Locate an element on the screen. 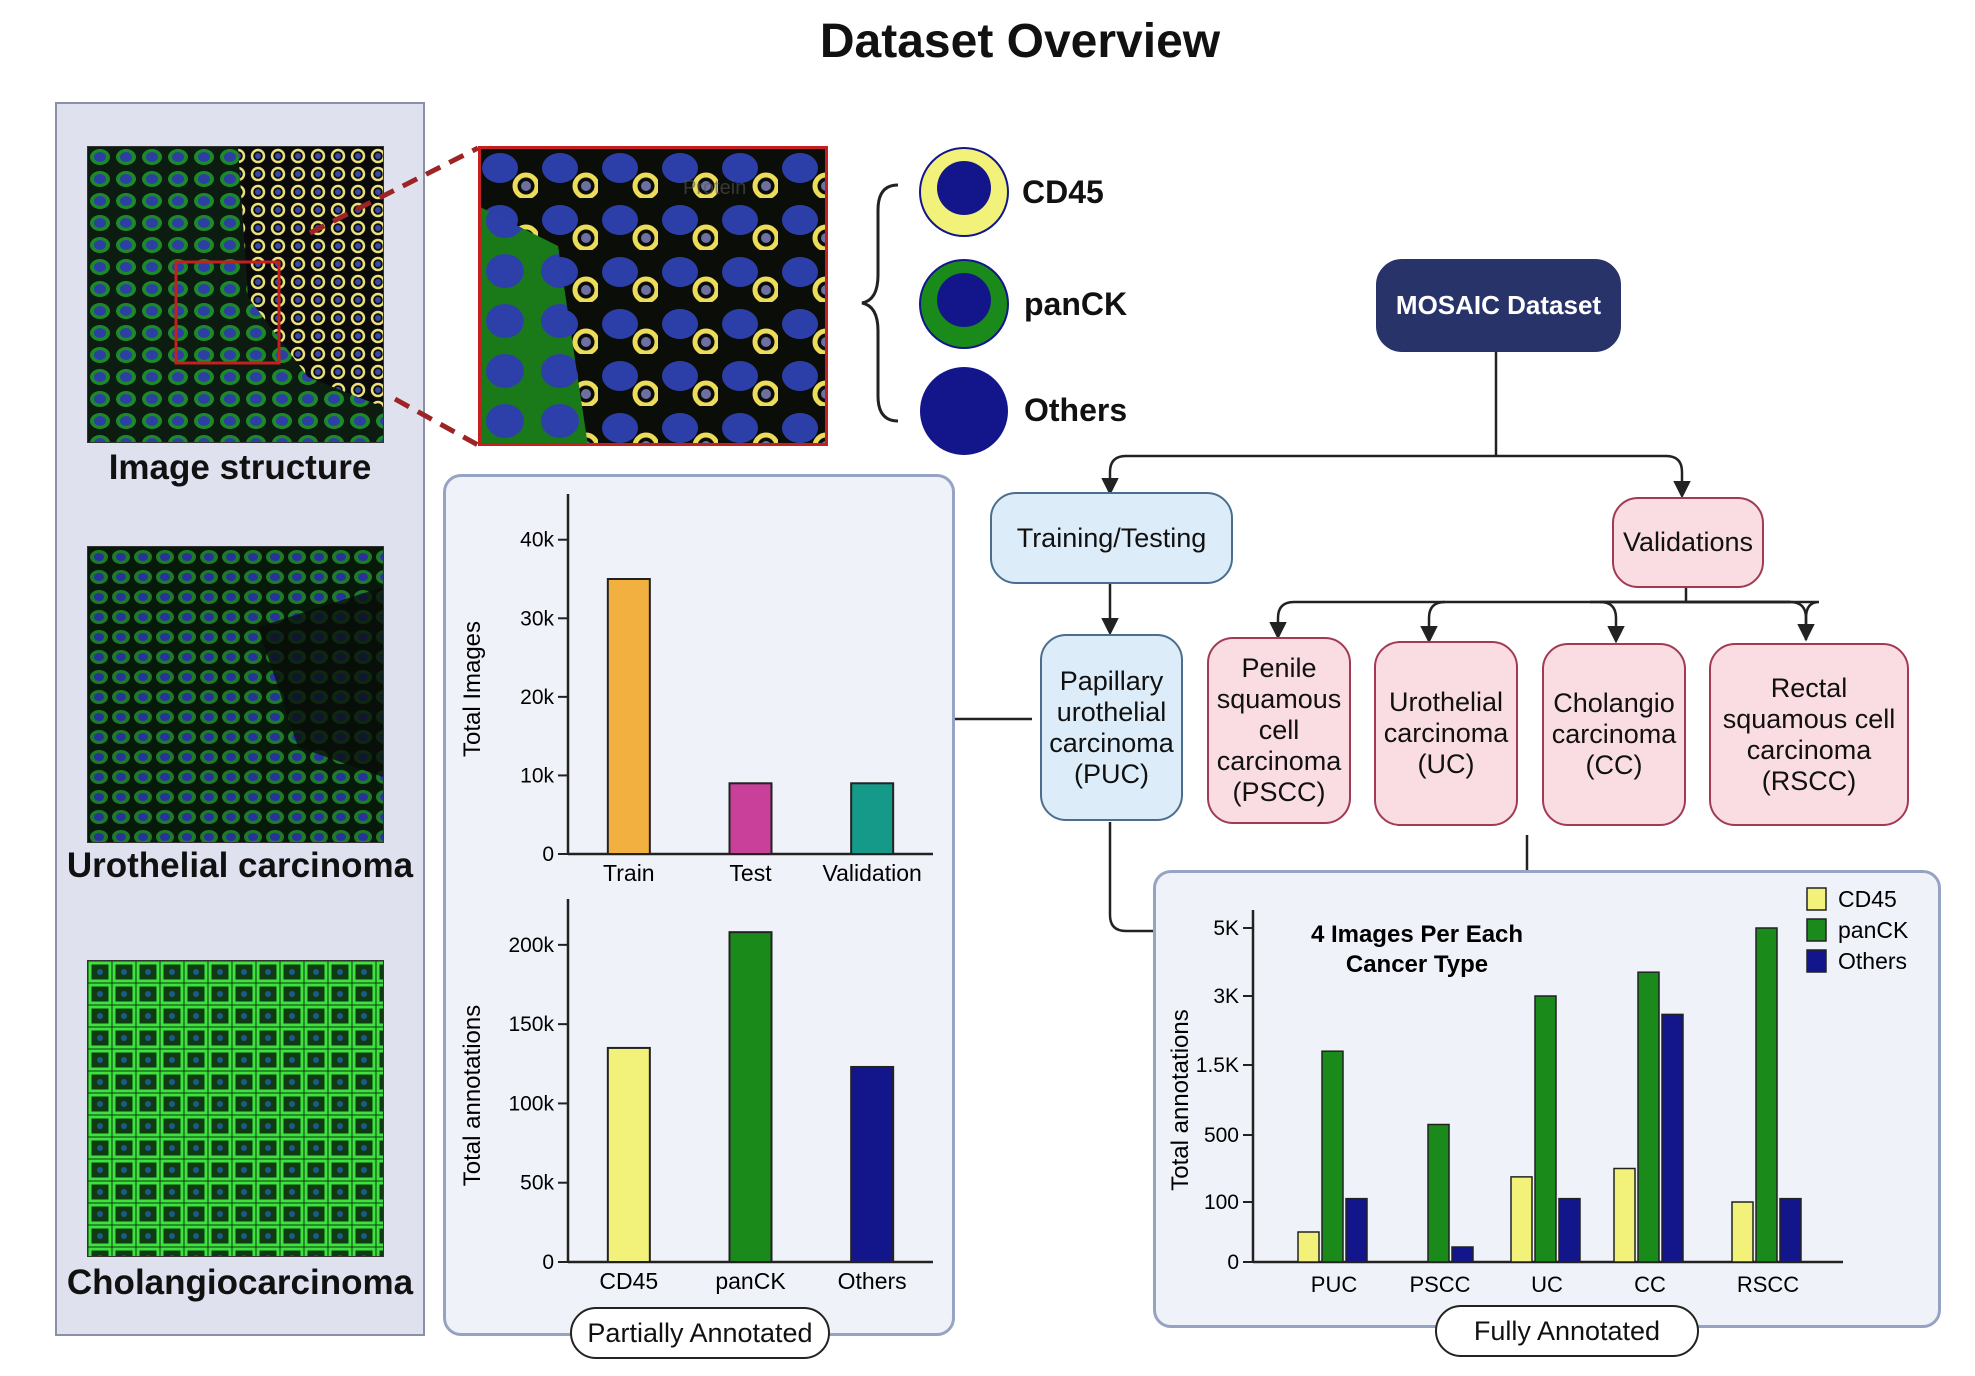  page-title: Dataset Overview is located at coordinates (1020, 41).